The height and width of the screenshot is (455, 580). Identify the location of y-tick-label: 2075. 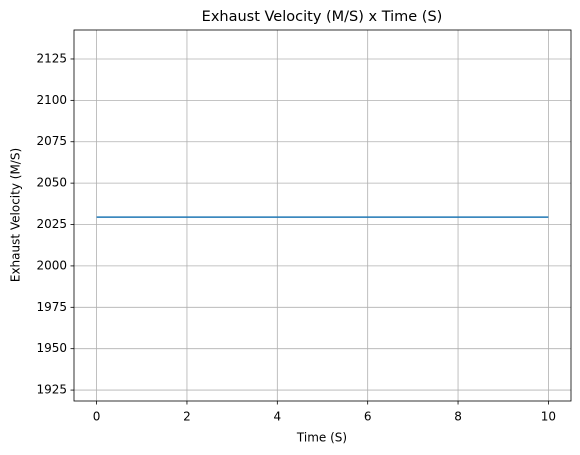
(51, 141).